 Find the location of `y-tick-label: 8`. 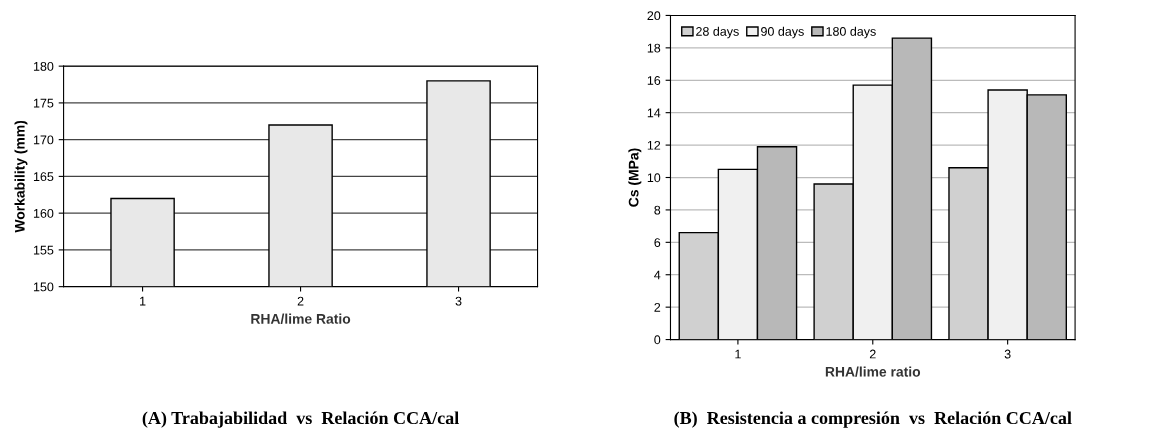

y-tick-label: 8 is located at coordinates (657, 210).